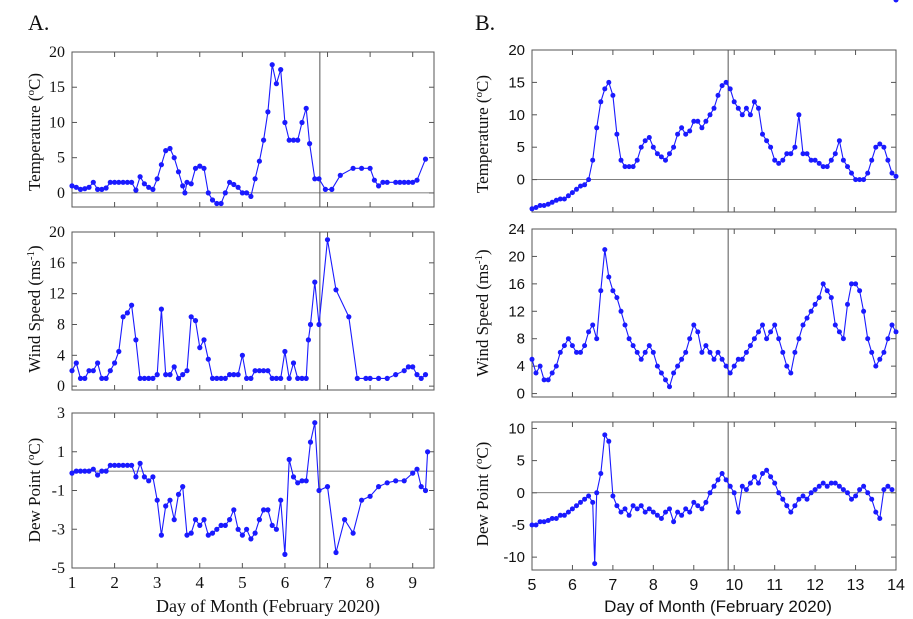  I want to click on b-dew-xtick-label: 10, so click(734, 585).